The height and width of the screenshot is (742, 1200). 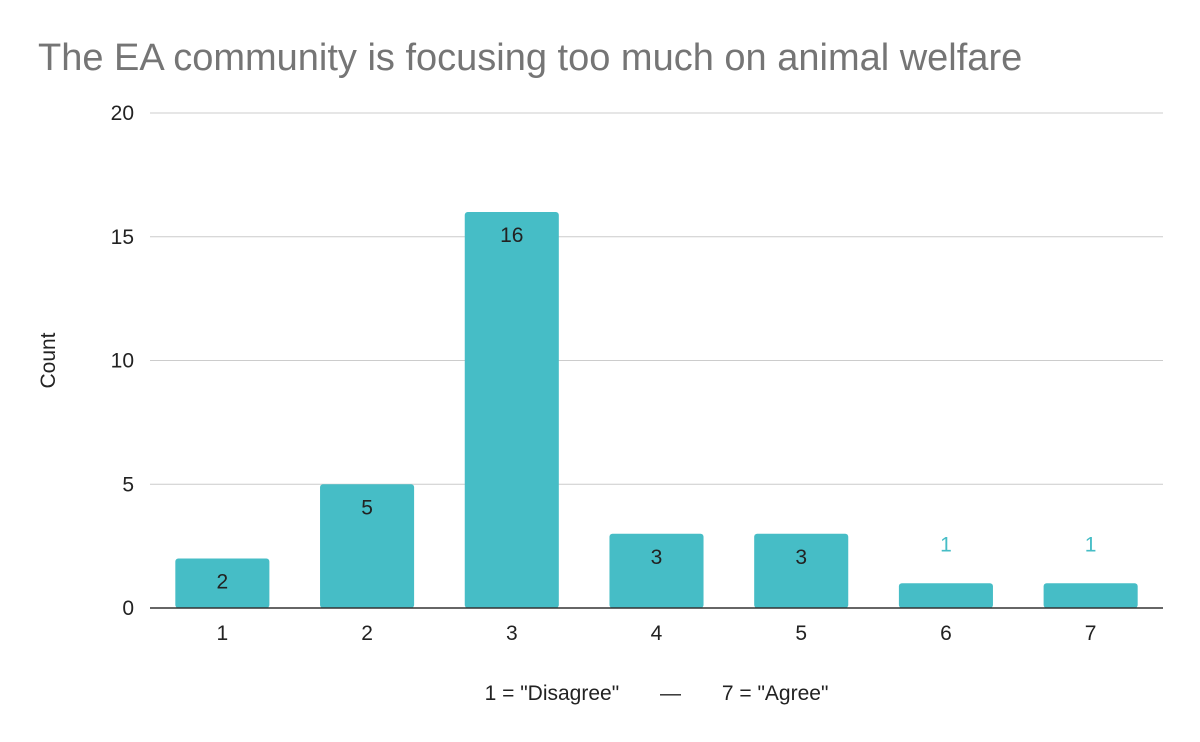 I want to click on x-tick-label-7: 7, so click(x=1091, y=633).